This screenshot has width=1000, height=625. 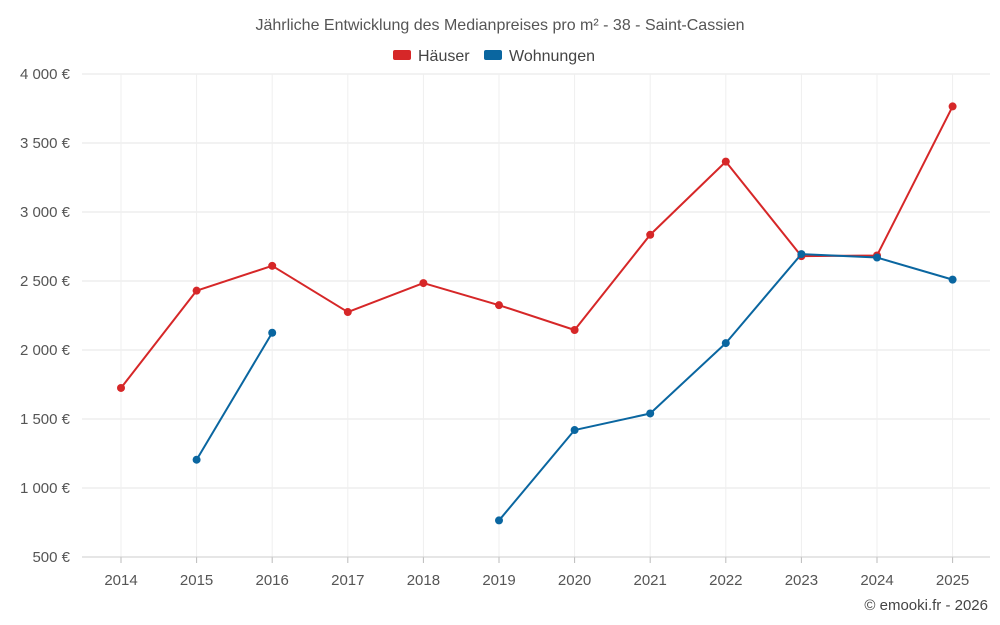 What do you see at coordinates (552, 56) in the screenshot?
I see `legend-label-apartments: Wohnungen` at bounding box center [552, 56].